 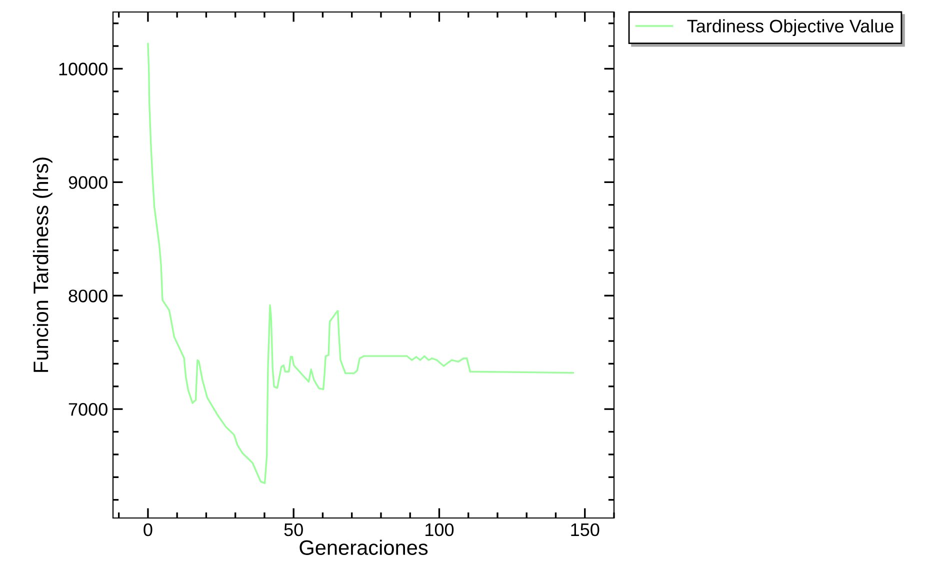 What do you see at coordinates (83, 69) in the screenshot?
I see `y-tick-label: 10000` at bounding box center [83, 69].